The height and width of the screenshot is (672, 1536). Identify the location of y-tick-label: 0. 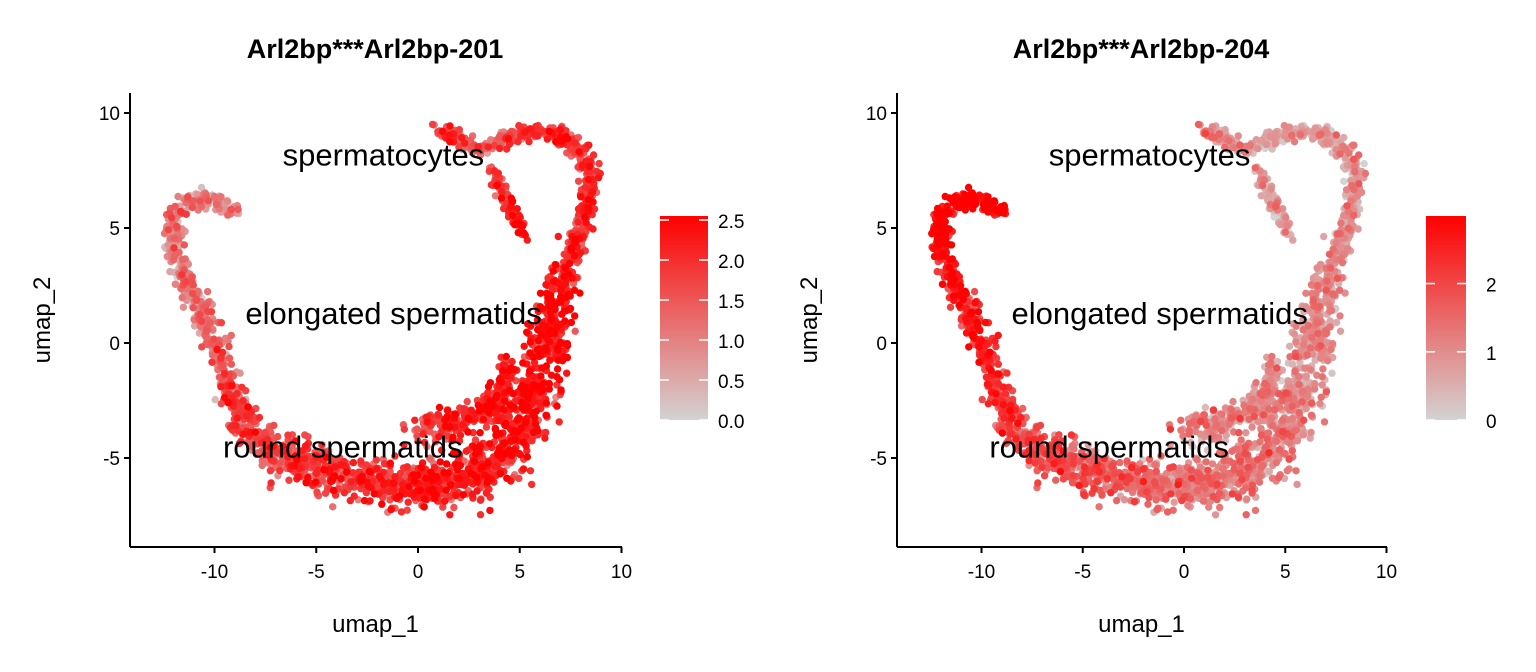
(114, 344).